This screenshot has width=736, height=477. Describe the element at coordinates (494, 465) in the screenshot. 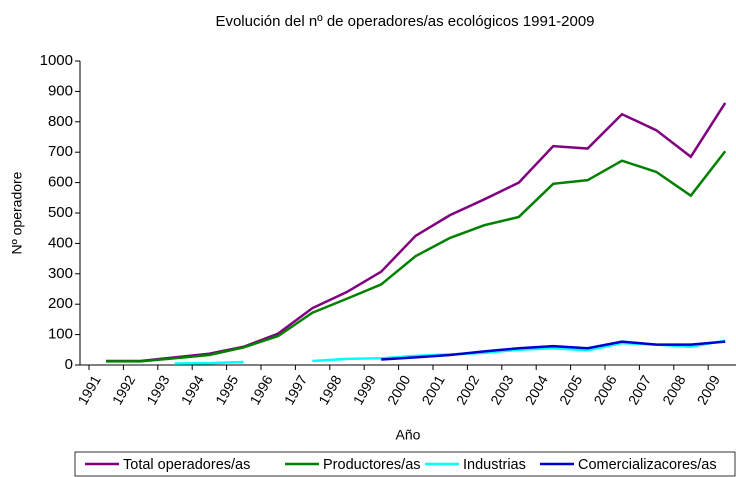

I see `legend-label: Industrias` at that location.